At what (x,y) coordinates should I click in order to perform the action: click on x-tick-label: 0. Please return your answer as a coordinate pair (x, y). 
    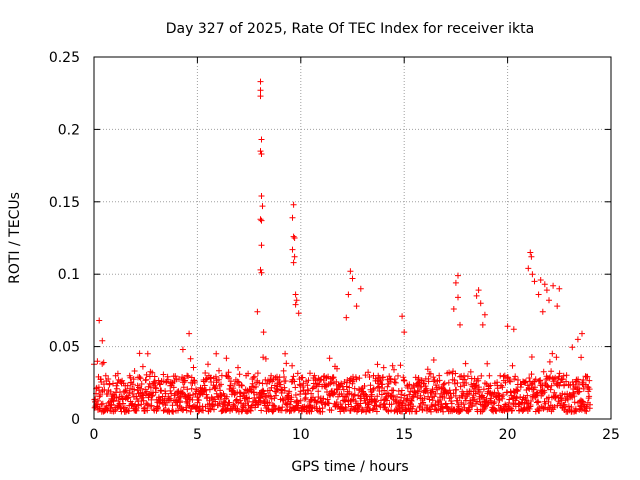
    Looking at the image, I should click on (94, 435).